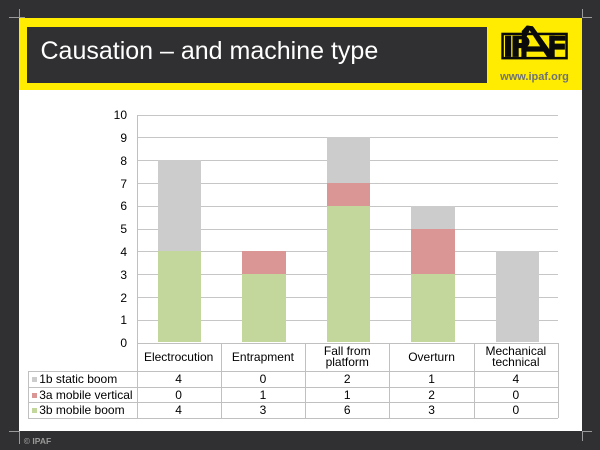  Describe the element at coordinates (534, 77) in the screenshot. I see `svg-text: www.ipaf.org` at that location.